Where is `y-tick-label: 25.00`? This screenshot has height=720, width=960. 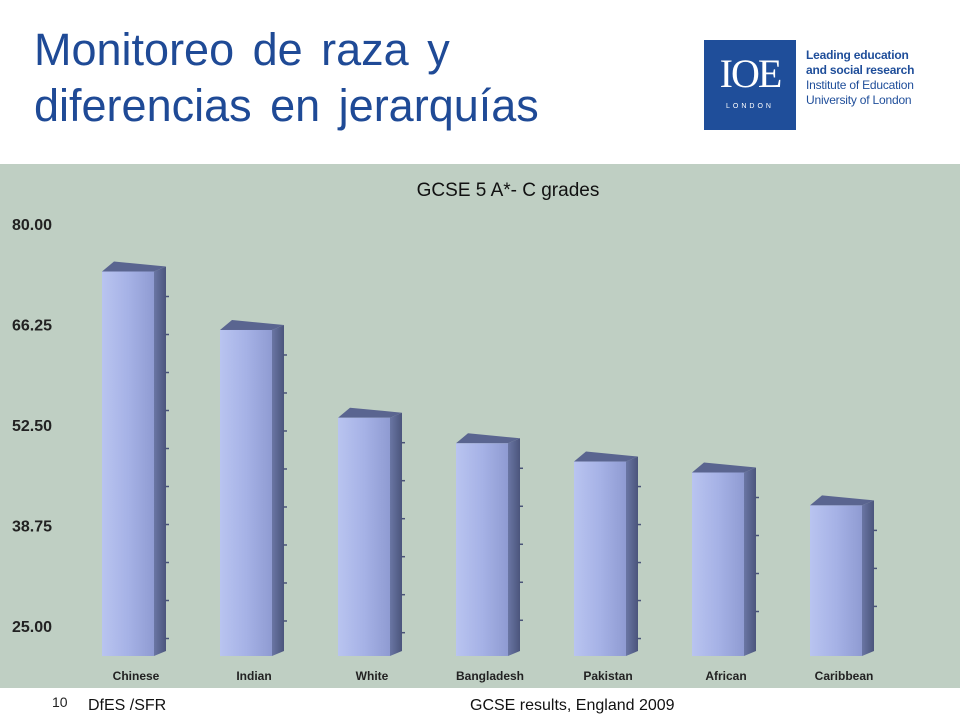 y-tick-label: 25.00 is located at coordinates (32, 627).